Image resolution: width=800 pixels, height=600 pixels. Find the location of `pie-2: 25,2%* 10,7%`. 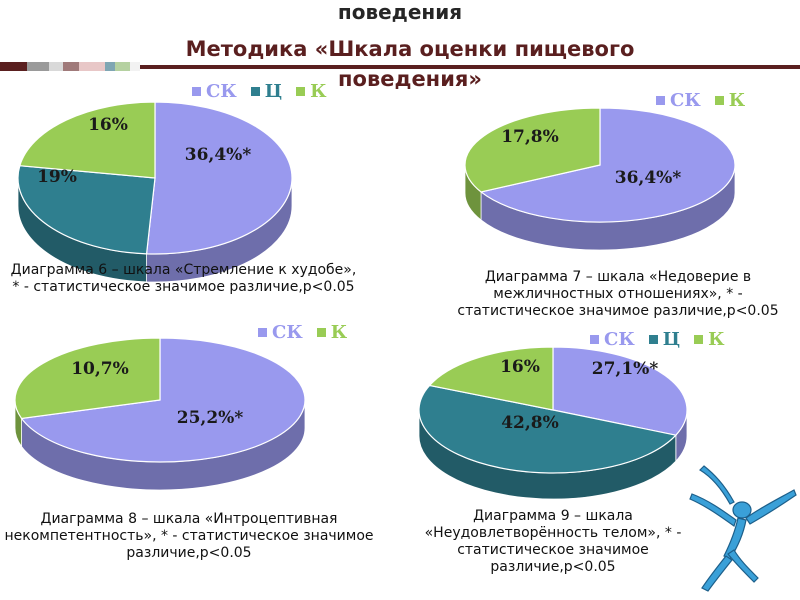

pie-2: 25,2%* 10,7% is located at coordinates (160, 414).